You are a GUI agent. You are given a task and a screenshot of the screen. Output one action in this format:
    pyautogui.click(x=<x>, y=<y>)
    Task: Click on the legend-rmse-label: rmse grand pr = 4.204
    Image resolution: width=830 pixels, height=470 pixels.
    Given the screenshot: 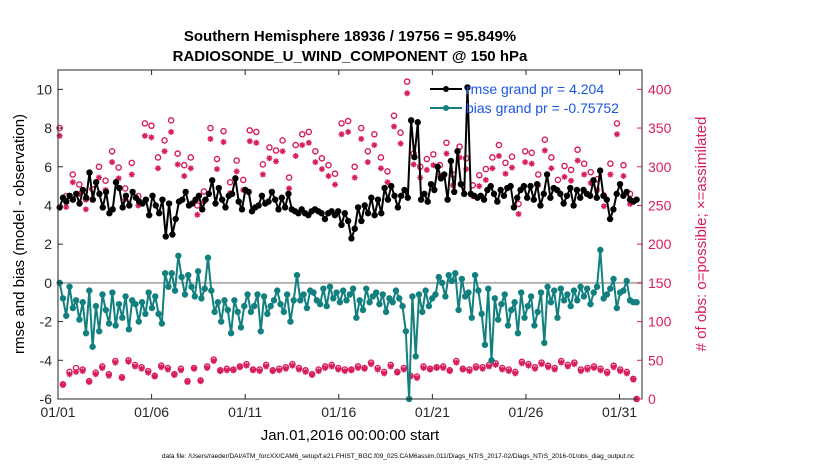 What is the action you would take?
    pyautogui.click(x=535, y=89)
    